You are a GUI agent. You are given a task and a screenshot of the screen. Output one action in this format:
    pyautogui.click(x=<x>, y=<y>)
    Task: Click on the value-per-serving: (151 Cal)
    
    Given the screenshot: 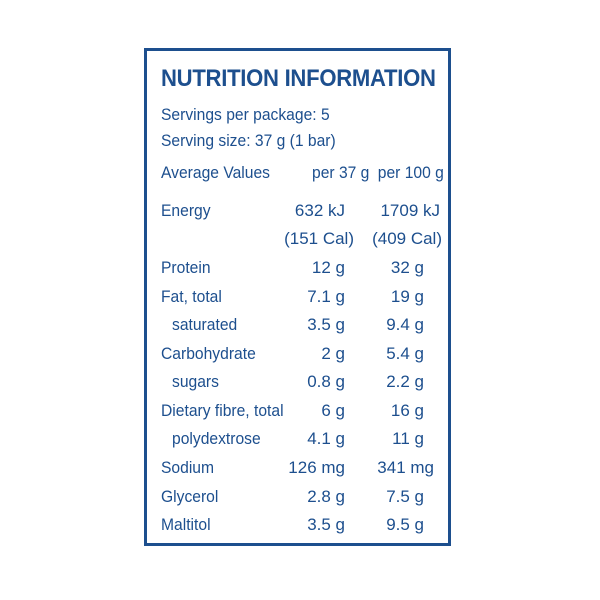 What is the action you would take?
    pyautogui.click(x=319, y=238)
    